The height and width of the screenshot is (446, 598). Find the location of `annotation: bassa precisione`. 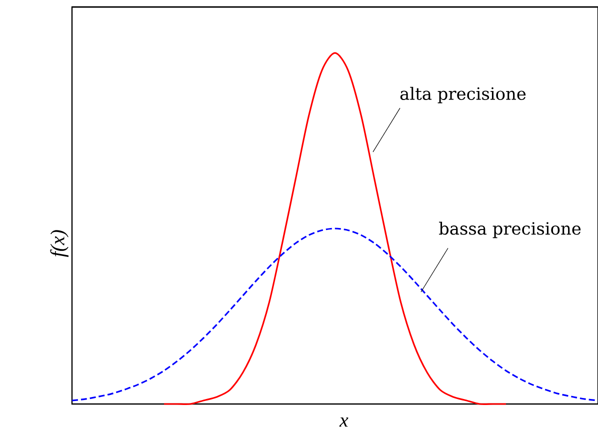

annotation: bassa precisione is located at coordinates (510, 230).